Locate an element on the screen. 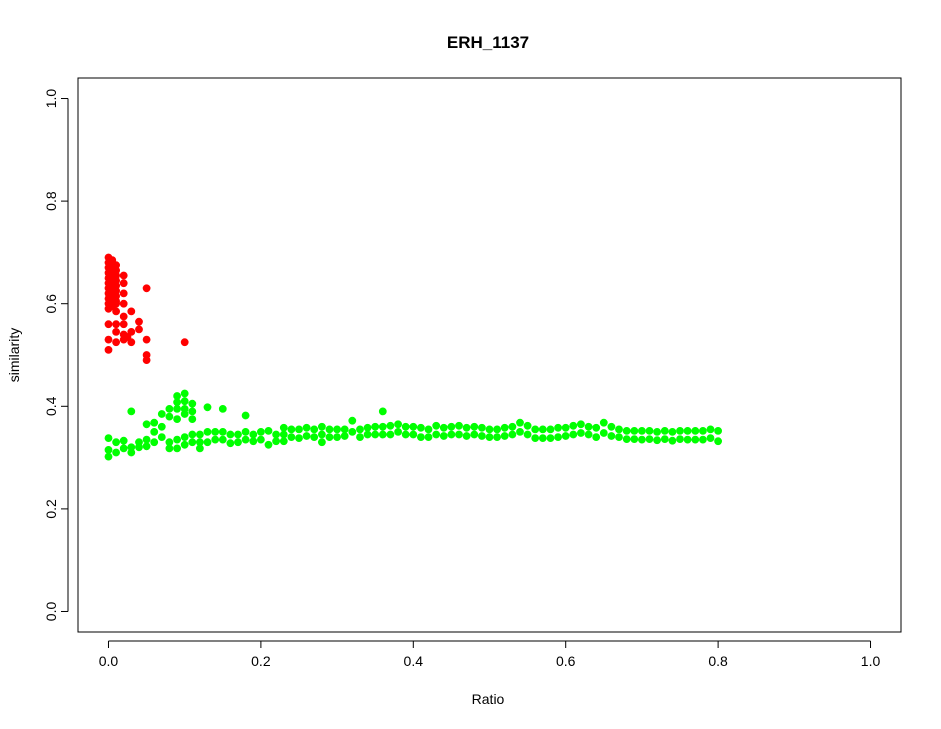 This screenshot has width=941, height=729. x-axis-label: Ratio is located at coordinates (488, 699).